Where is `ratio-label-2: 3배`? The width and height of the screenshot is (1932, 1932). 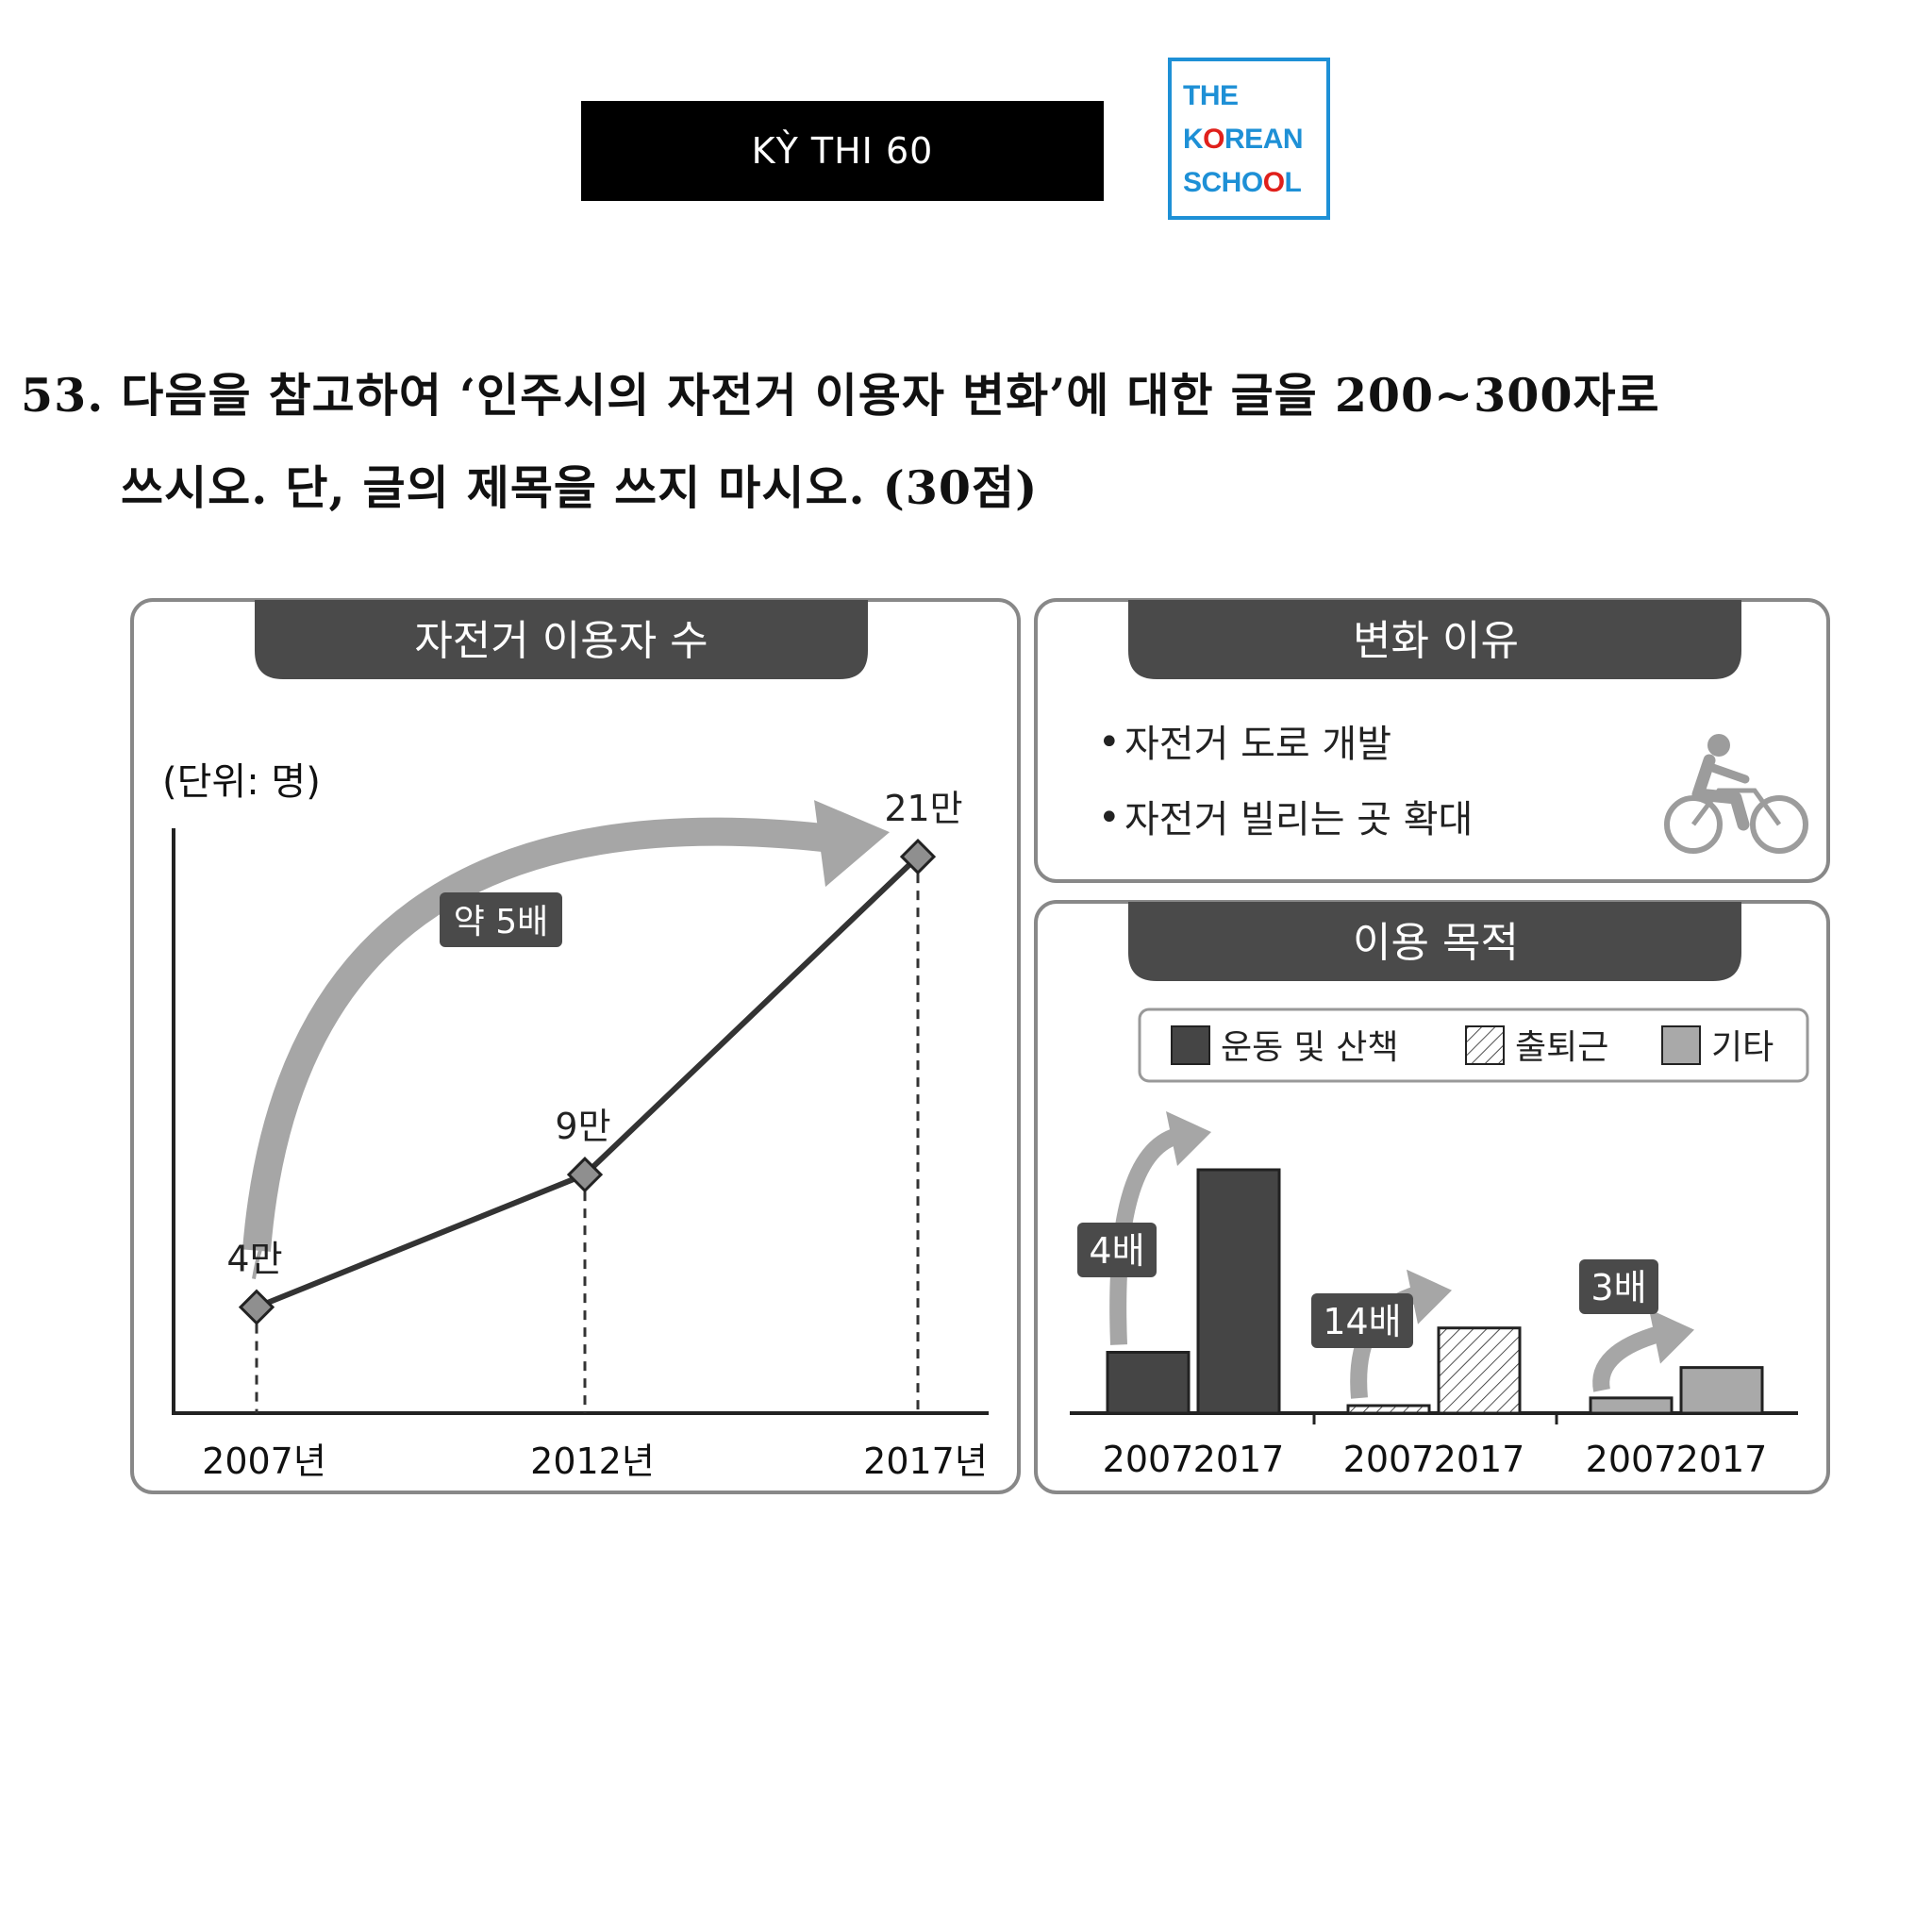
ratio-label-2: 3배 is located at coordinates (1618, 1287).